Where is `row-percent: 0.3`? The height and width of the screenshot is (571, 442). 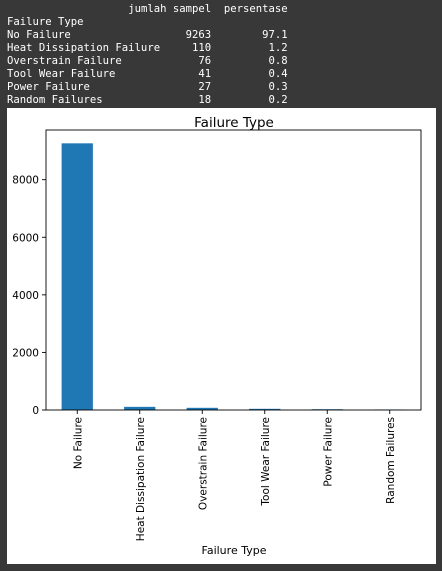
row-percent: 0.3 is located at coordinates (278, 87).